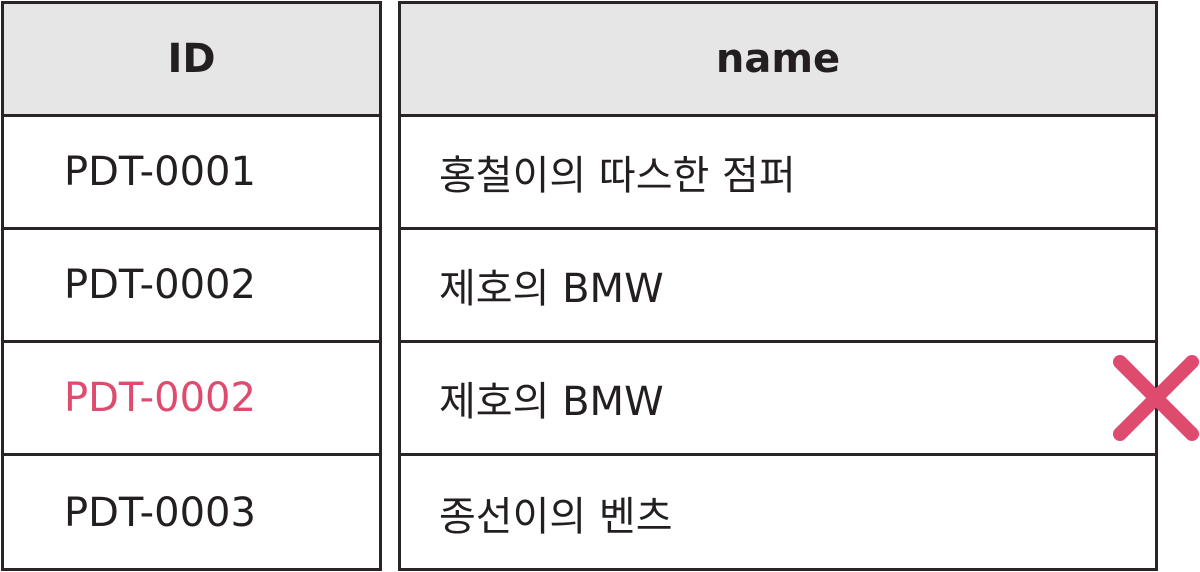  Describe the element at coordinates (160, 512) in the screenshot. I see `id-cell: PDT-0003` at that location.